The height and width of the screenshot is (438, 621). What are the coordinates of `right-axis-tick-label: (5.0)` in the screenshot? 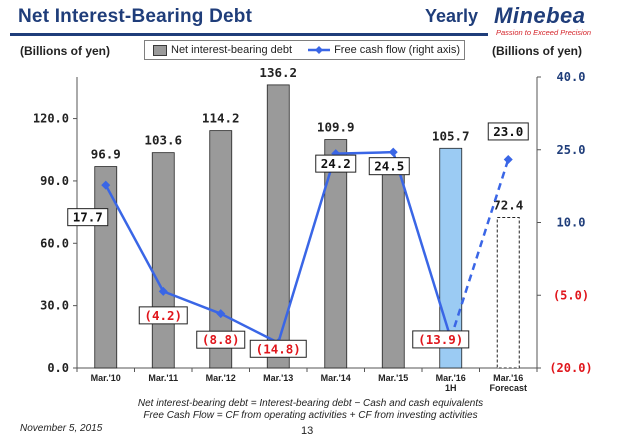 It's located at (571, 295).